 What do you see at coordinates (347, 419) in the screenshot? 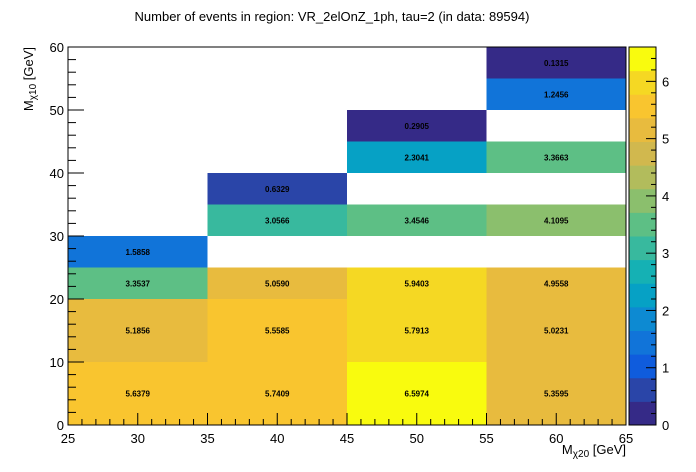
I see `x-axis-ticks` at bounding box center [347, 419].